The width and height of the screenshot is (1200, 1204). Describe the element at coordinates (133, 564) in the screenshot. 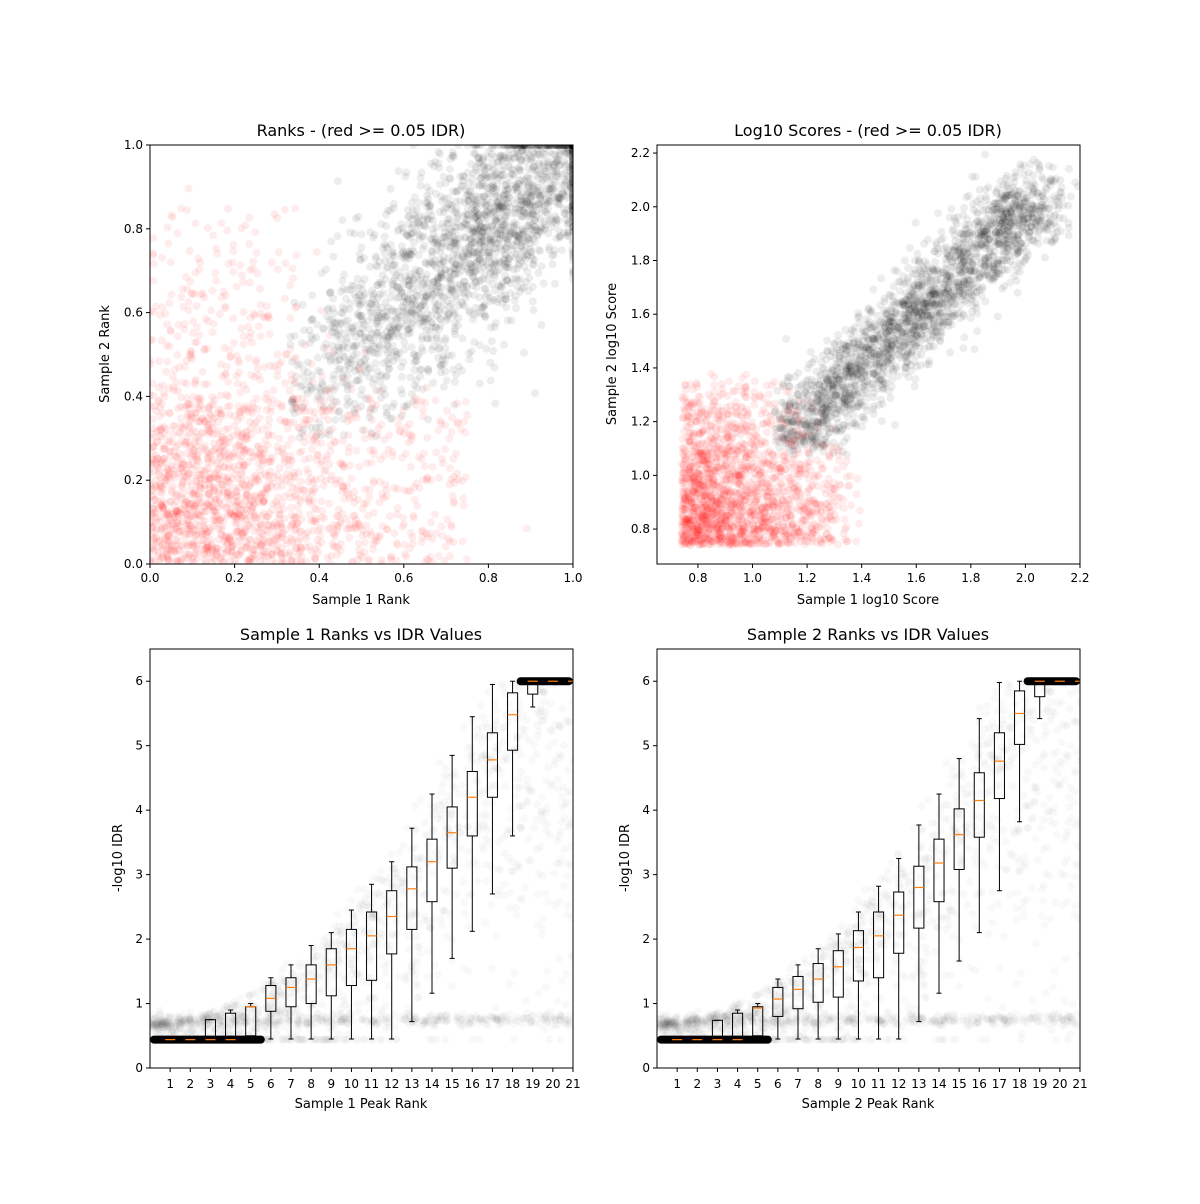

I see `y-tick-label: 0.0` at that location.